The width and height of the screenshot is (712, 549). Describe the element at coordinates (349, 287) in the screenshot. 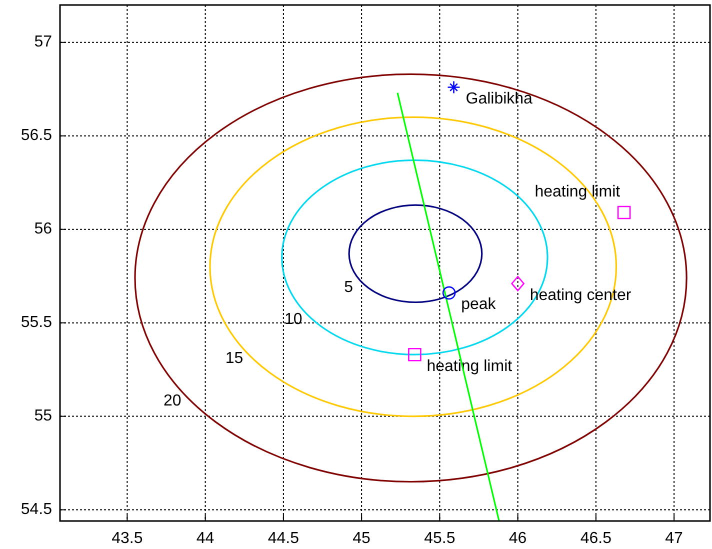

I see `annotation: 5` at that location.